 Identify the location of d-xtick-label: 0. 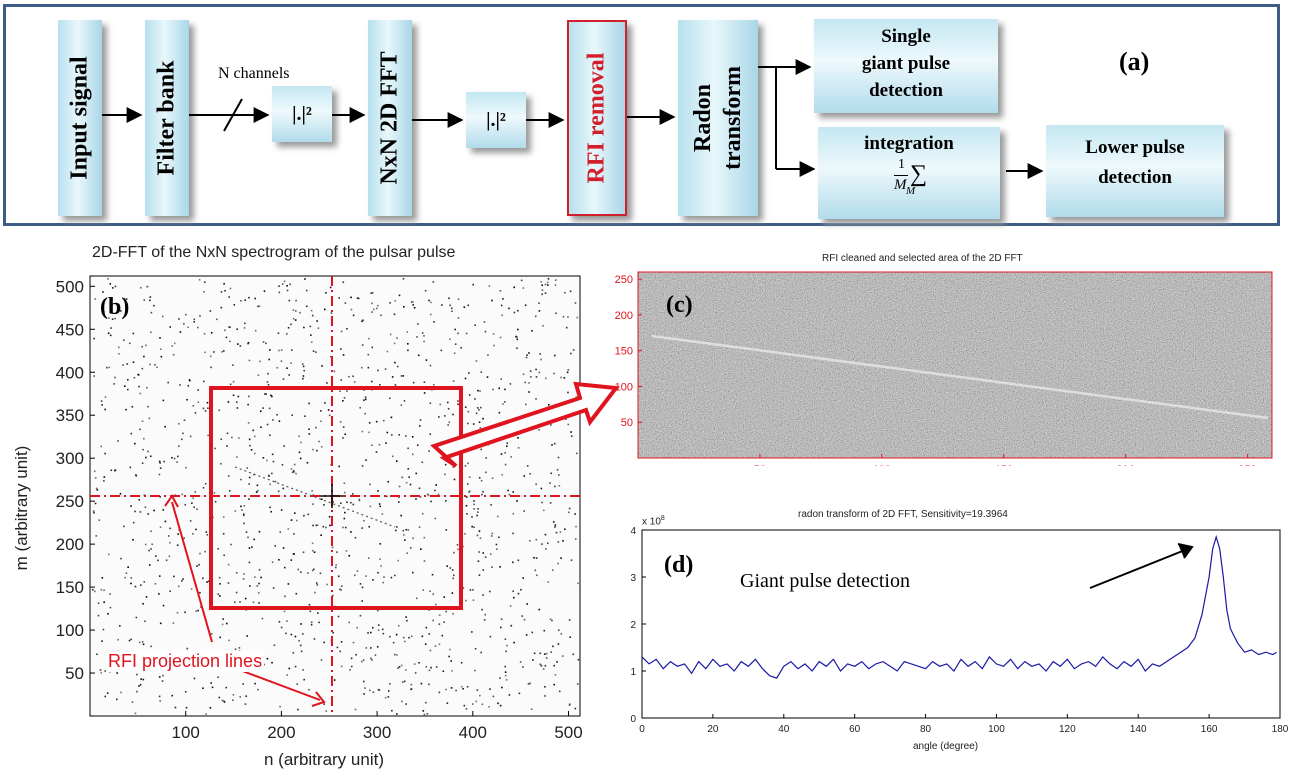
(642, 729).